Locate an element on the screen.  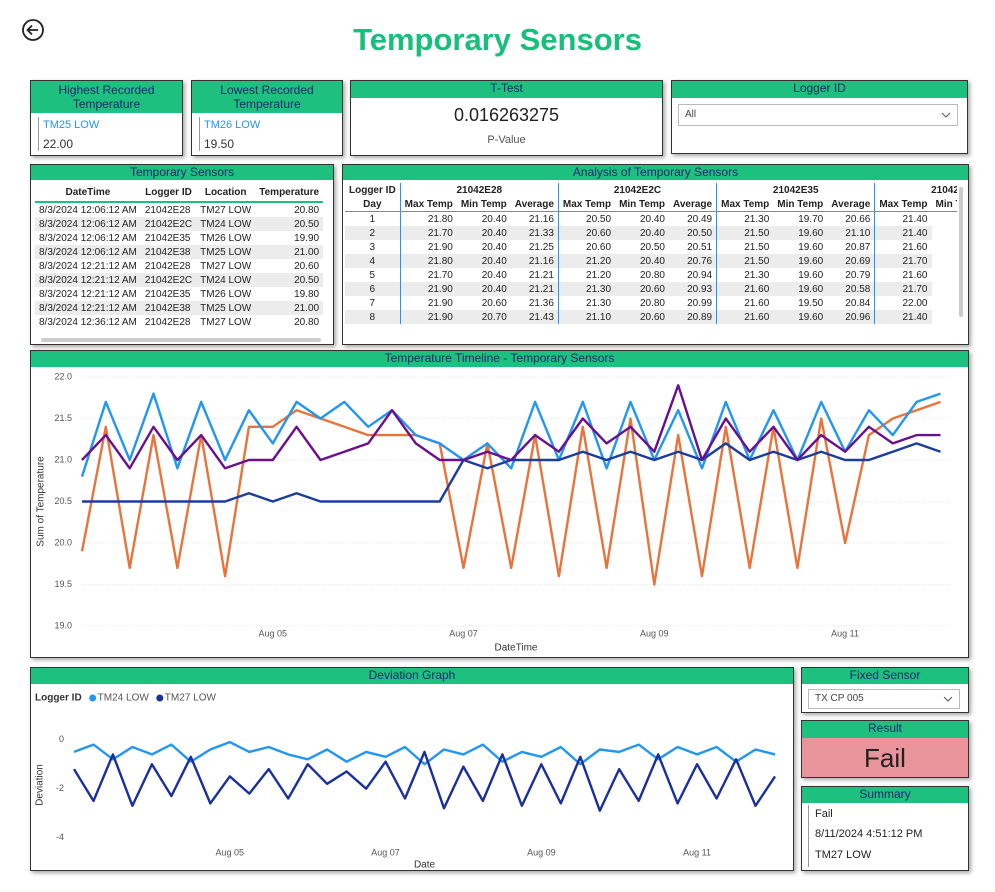
card-logger: TM26 LOW is located at coordinates (232, 125).